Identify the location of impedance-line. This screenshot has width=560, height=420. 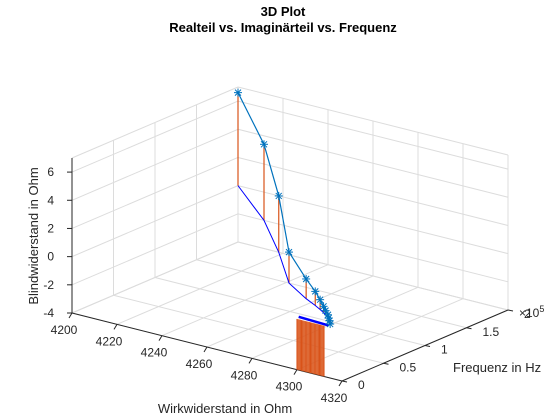
(284, 208).